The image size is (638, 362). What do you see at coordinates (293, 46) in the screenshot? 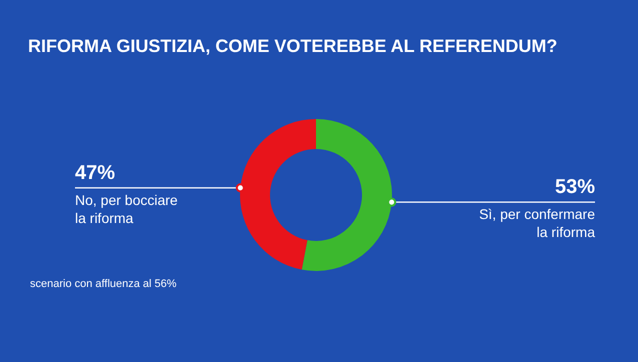
I see `chart-title: RIFORMA GIUSTIZIA, COME VOTEREBBE AL REFERENDUM?` at bounding box center [293, 46].